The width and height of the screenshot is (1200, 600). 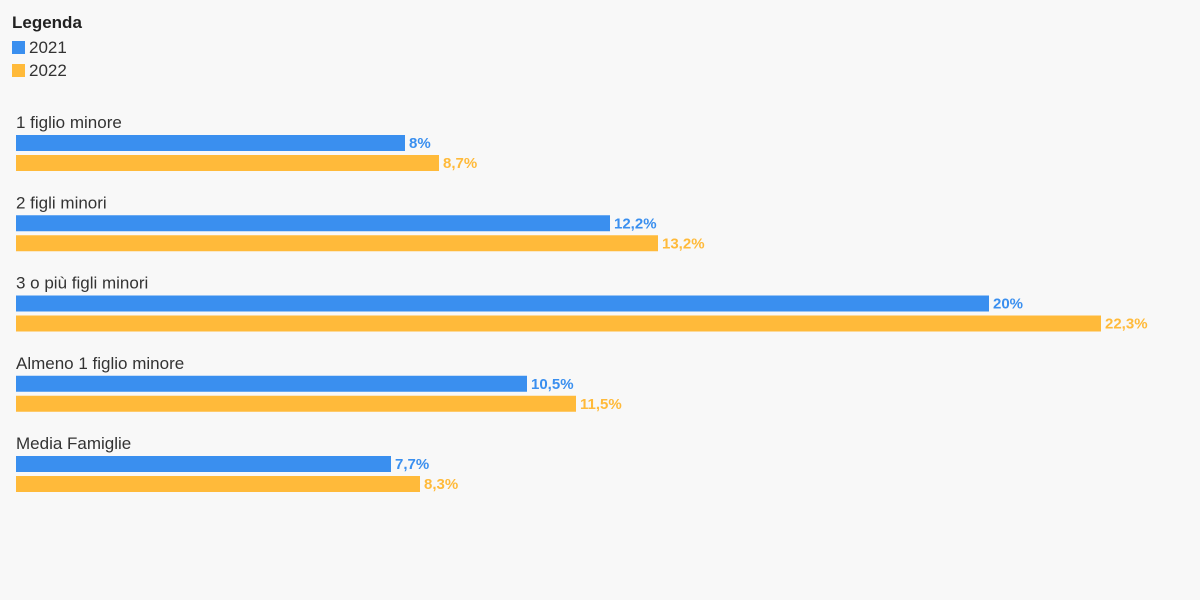 What do you see at coordinates (203, 464) in the screenshot?
I see `bar-2021-media-famiglie` at bounding box center [203, 464].